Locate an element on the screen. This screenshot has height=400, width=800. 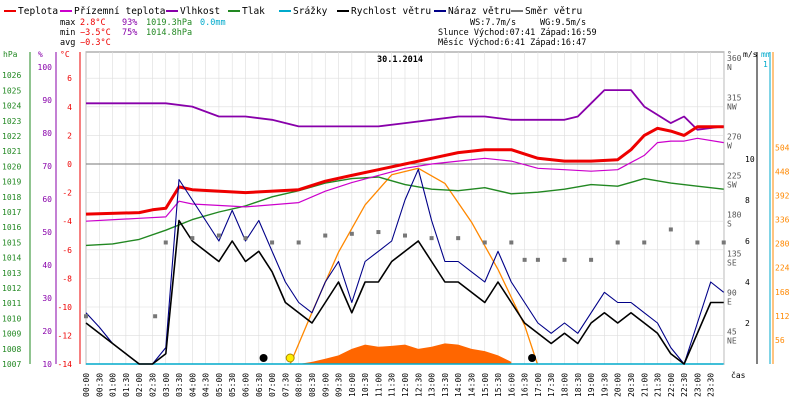
tick-label-time: 09:00 is located at coordinates (325, 385).